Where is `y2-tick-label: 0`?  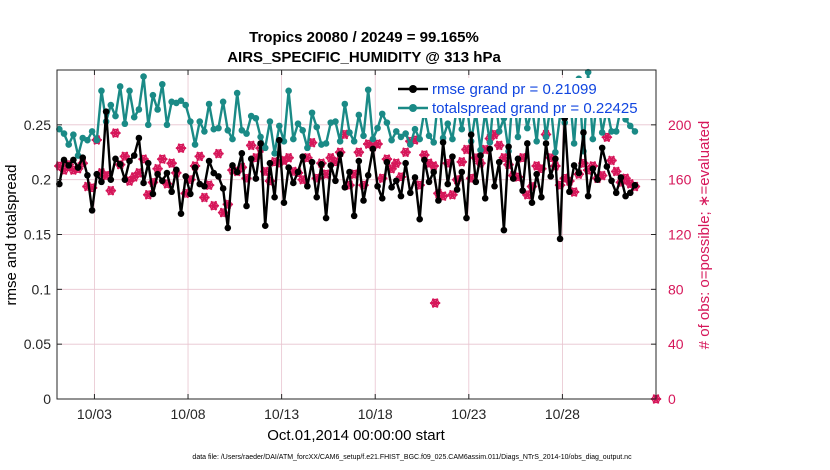 y2-tick-label: 0 is located at coordinates (672, 399).